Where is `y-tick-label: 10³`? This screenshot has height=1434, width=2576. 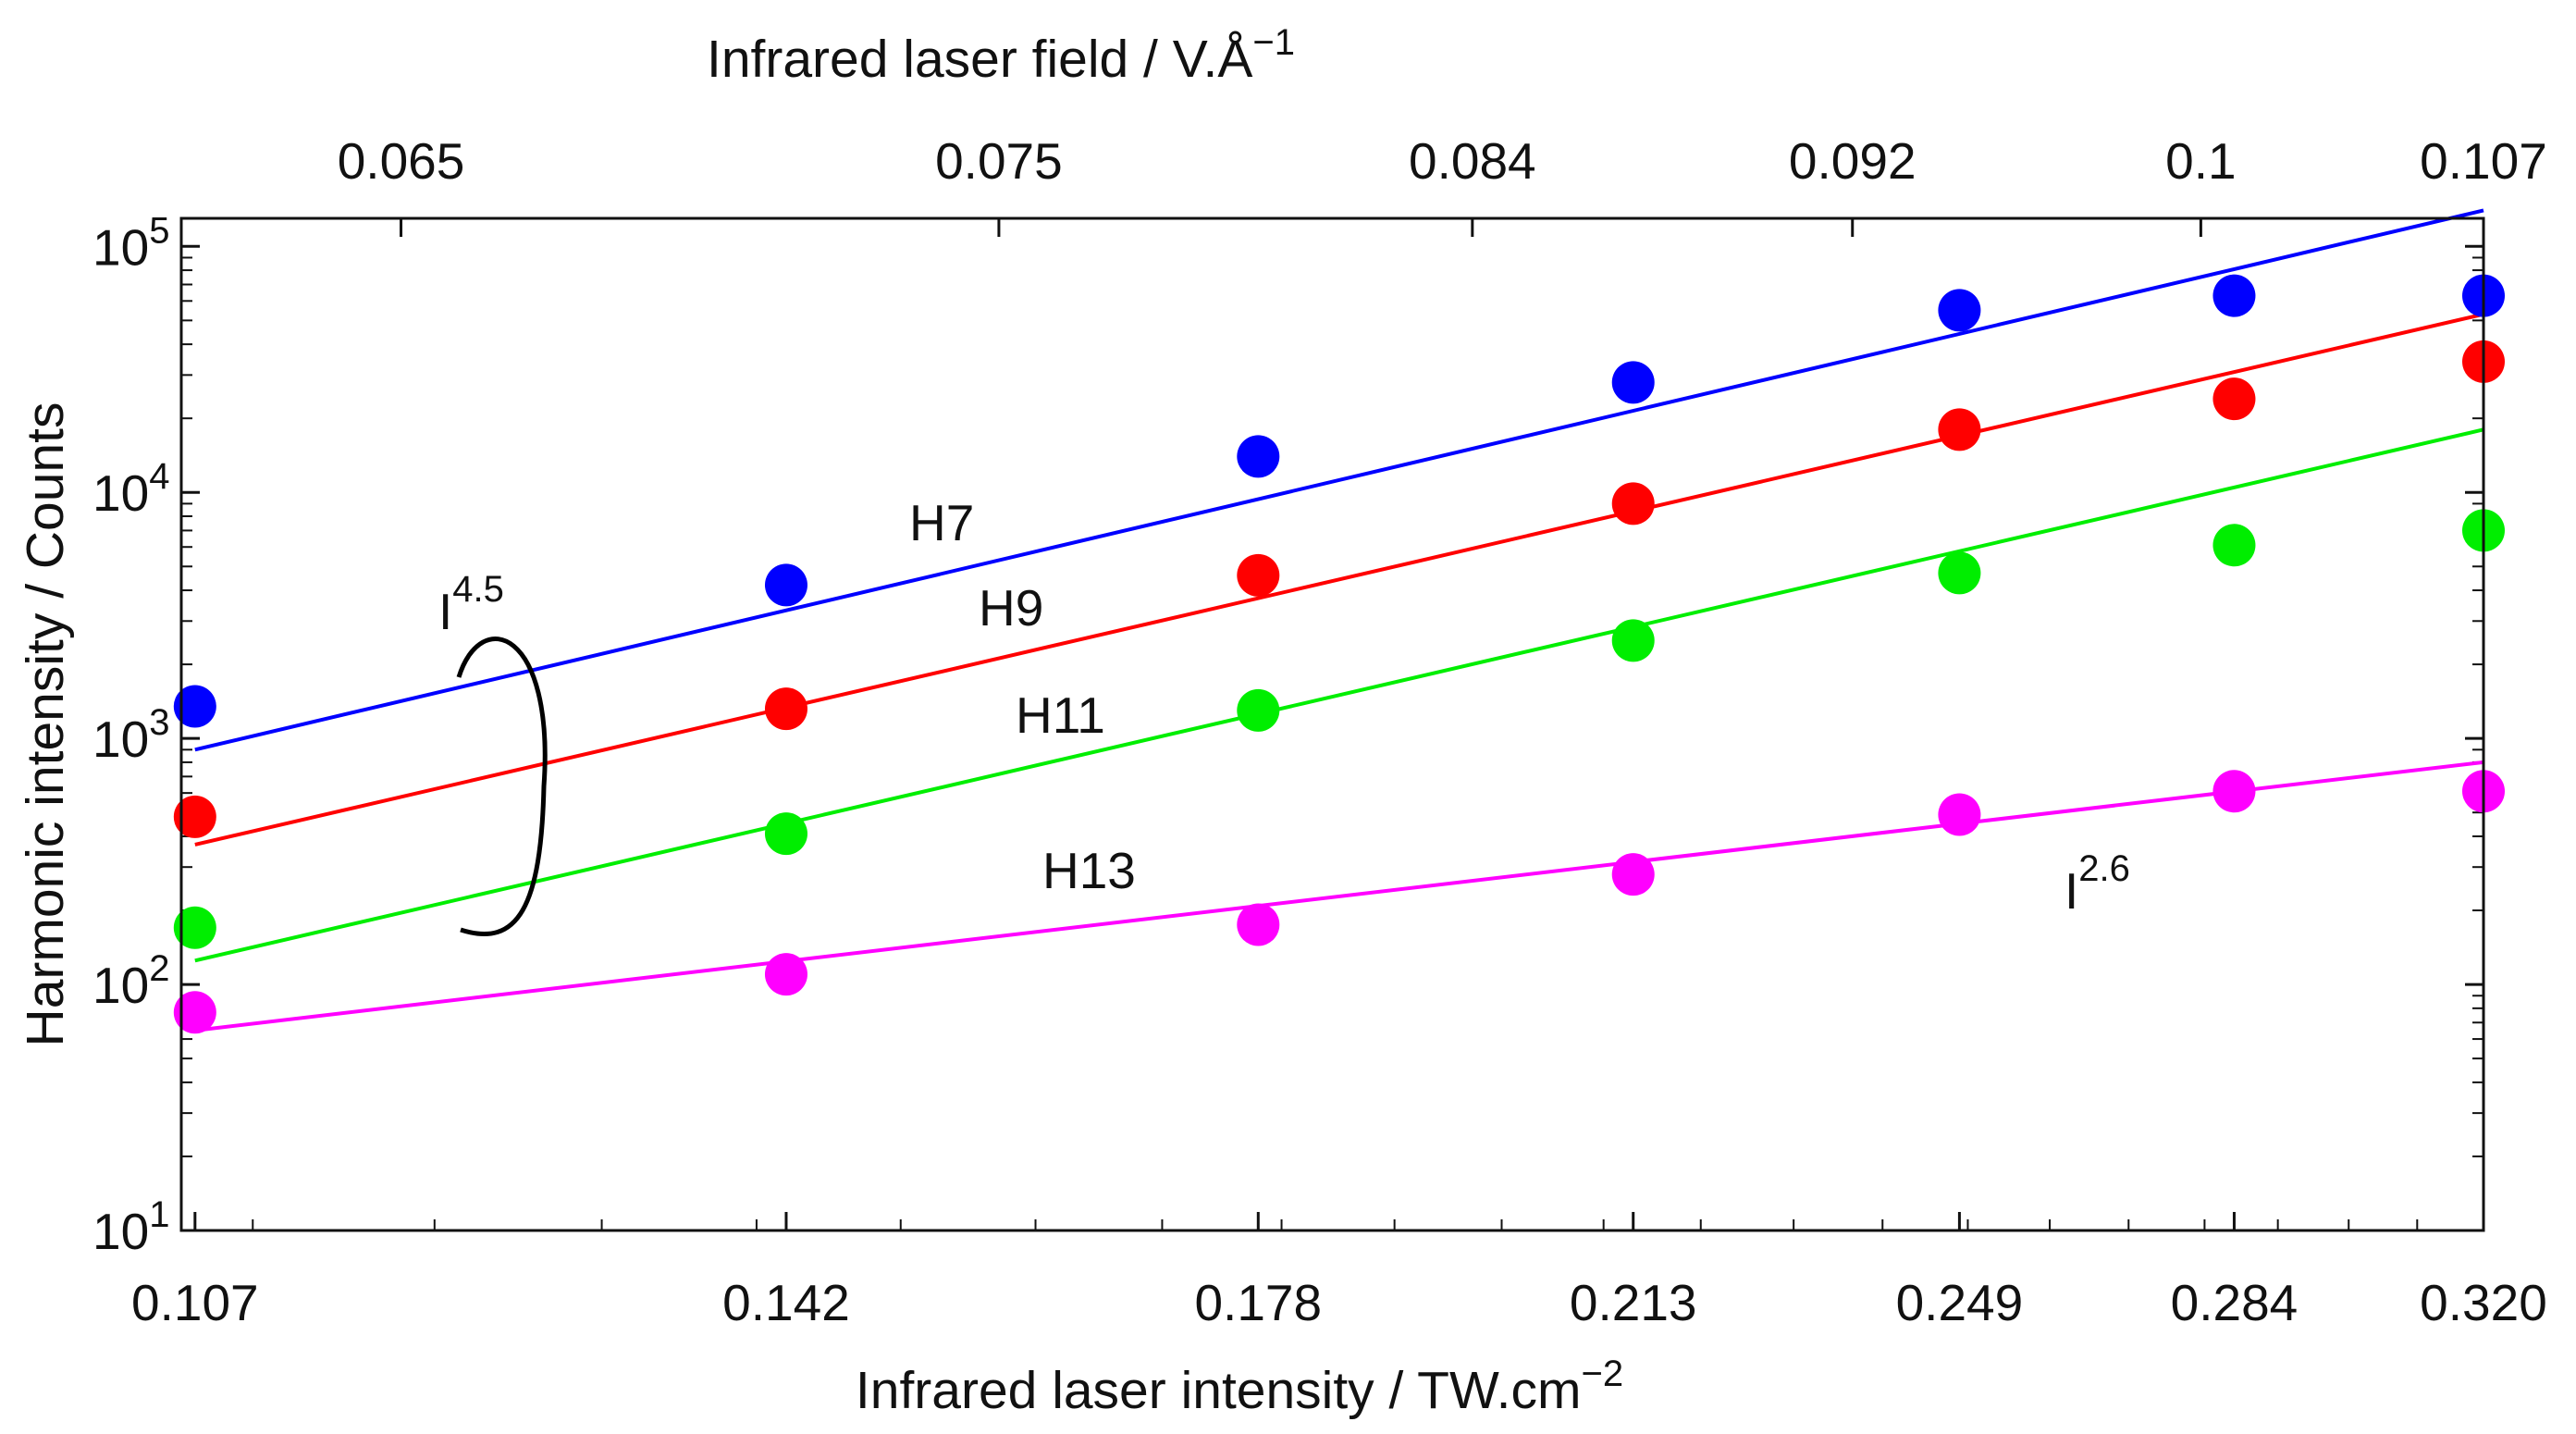
y-tick-label: 10³ is located at coordinates (130, 735).